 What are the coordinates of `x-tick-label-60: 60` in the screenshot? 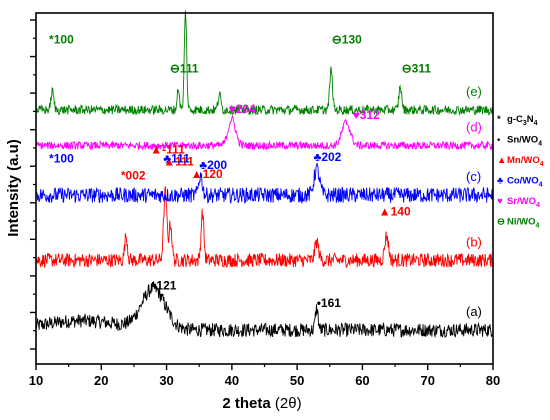 It's located at (362, 380).